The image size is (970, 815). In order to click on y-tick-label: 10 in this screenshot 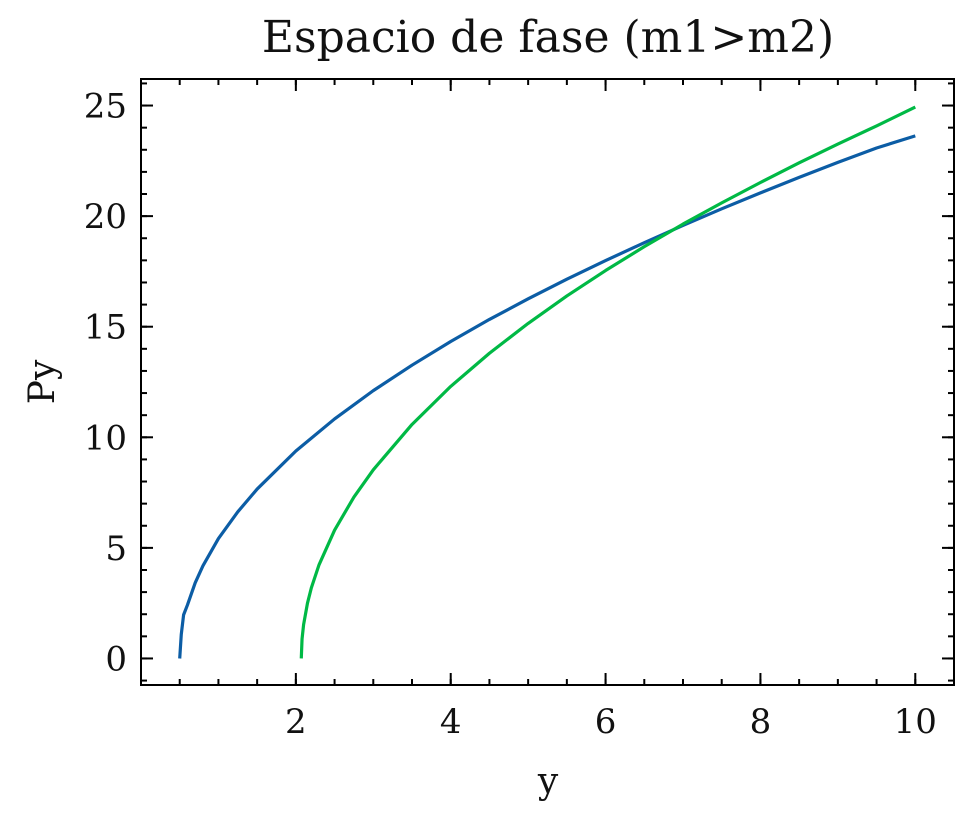, I will do `click(105, 438)`.